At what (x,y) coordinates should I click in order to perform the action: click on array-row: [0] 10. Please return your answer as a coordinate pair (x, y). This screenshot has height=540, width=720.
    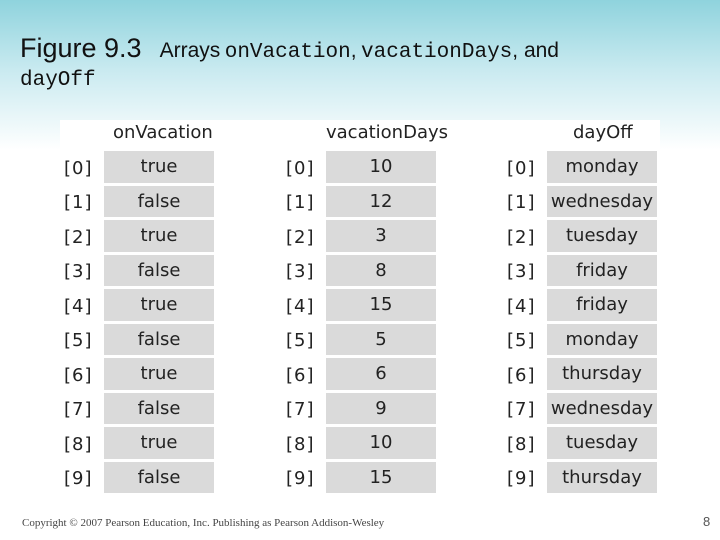
    Looking at the image, I should click on (359, 168).